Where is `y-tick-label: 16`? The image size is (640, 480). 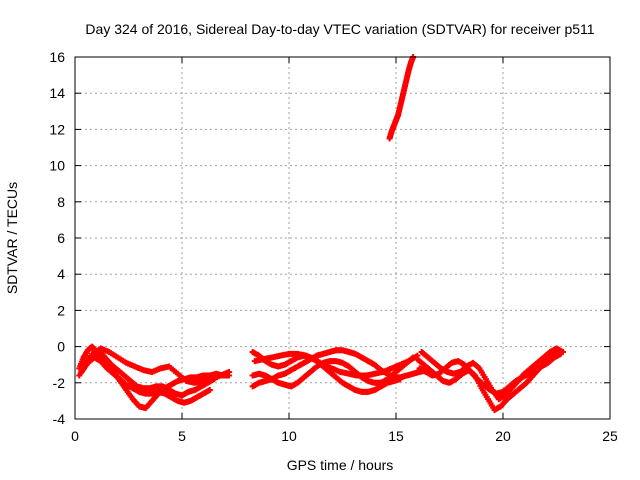
y-tick-label: 16 is located at coordinates (57, 57).